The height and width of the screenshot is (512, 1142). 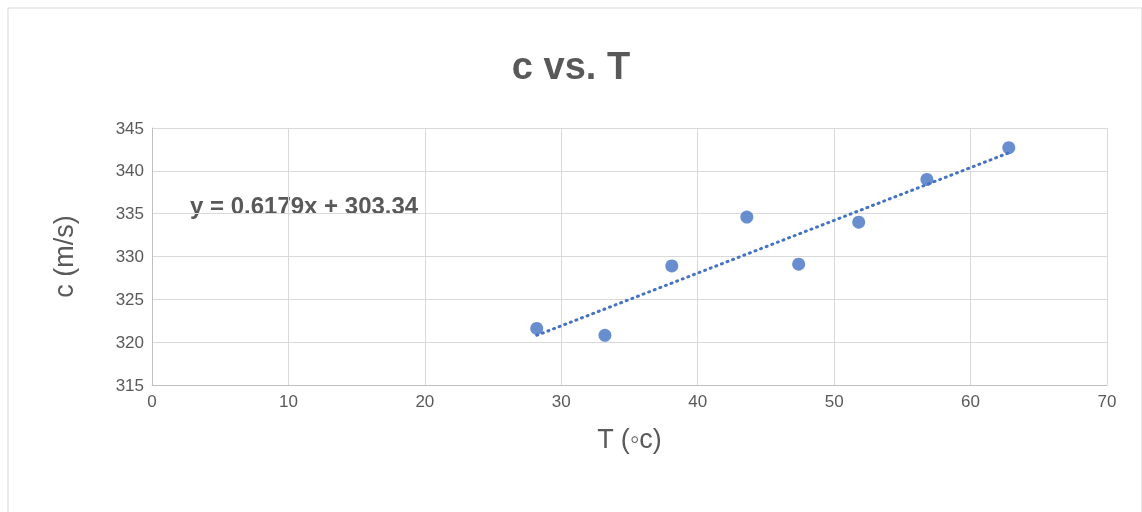 I want to click on x-axis-title: T (◦c), so click(x=629, y=438).